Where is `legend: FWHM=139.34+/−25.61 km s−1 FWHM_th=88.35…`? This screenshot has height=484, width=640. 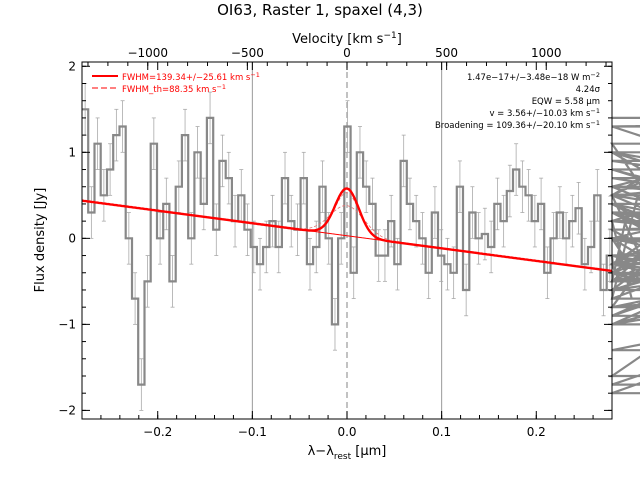
legend: FWHM=139.34+/−25.61 km s−1 FWHM_th=88.35… is located at coordinates (176, 83).